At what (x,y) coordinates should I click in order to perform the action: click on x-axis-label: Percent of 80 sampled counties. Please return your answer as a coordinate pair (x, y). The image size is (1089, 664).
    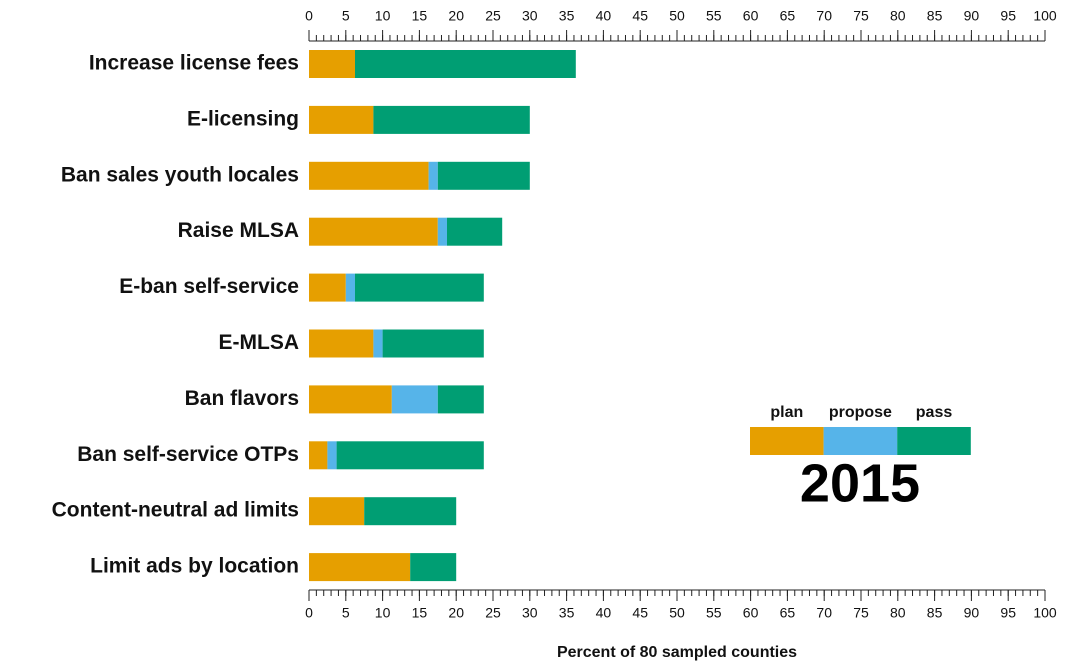
    Looking at the image, I should click on (677, 652).